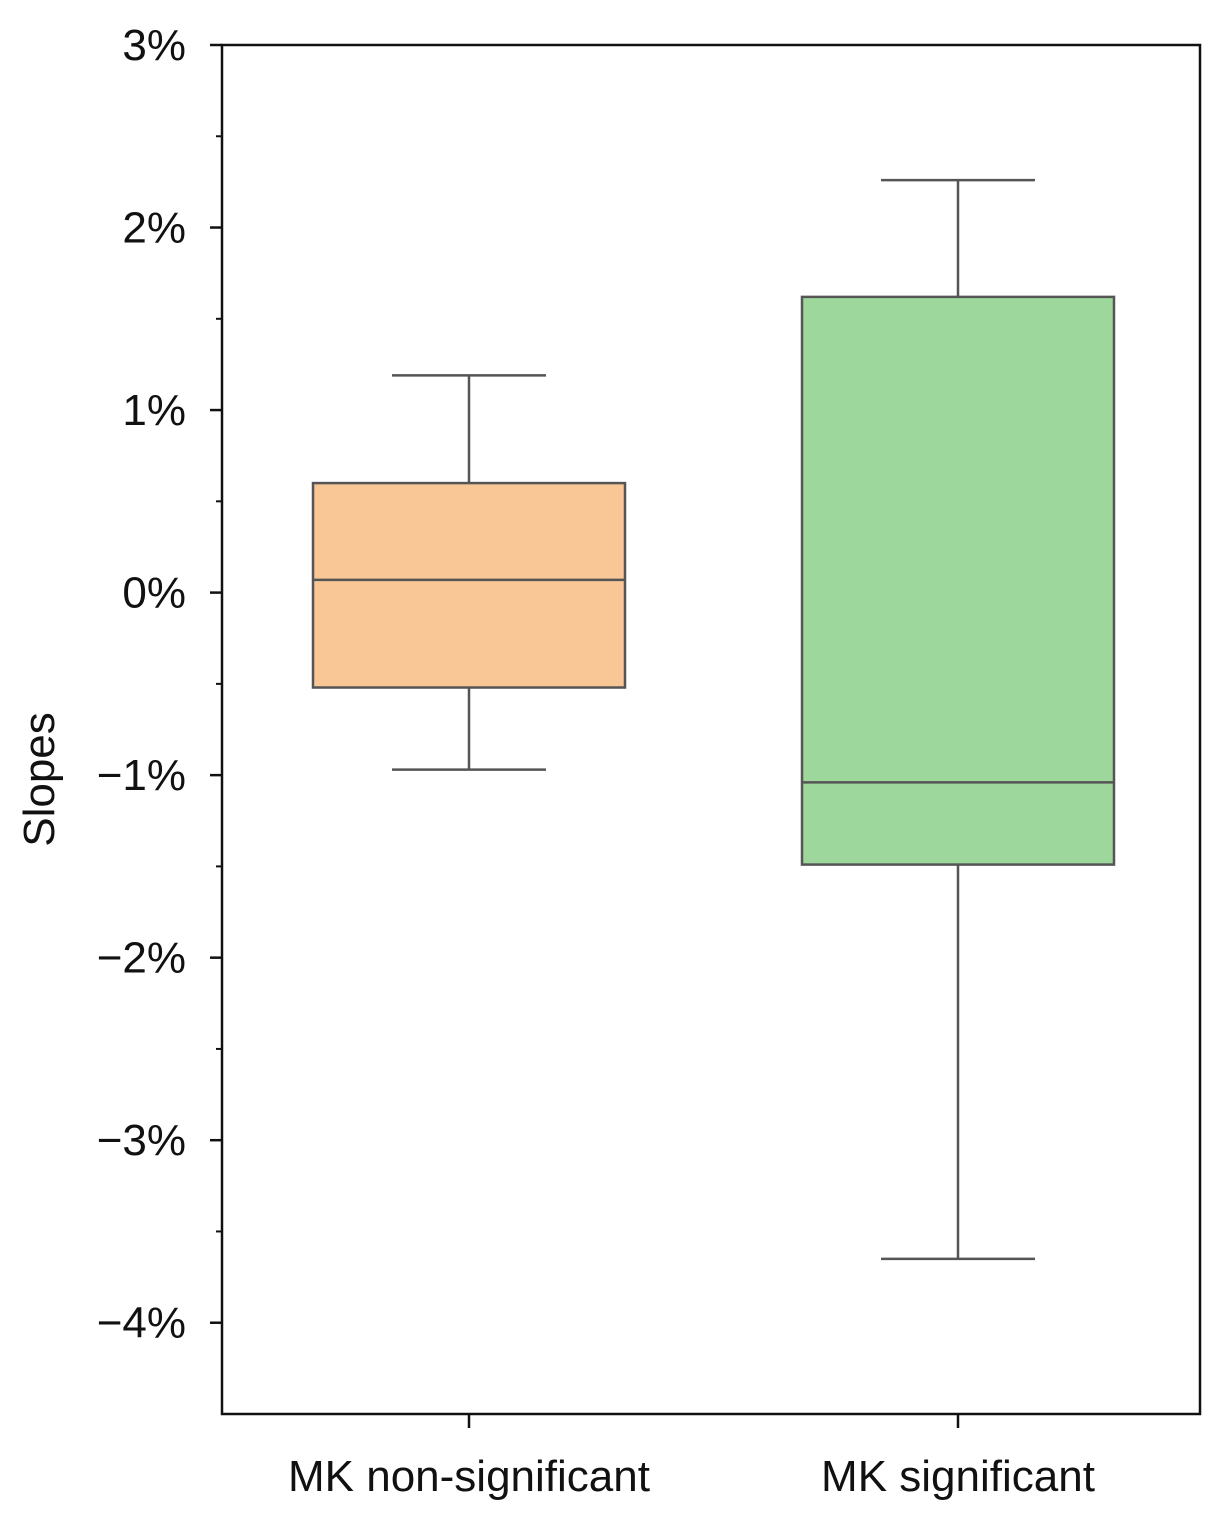 This screenshot has width=1223, height=1519. What do you see at coordinates (159, 684) in the screenshot?
I see `y-axis: 3% 2% 1% 0% −1% −2% −3% −4%` at bounding box center [159, 684].